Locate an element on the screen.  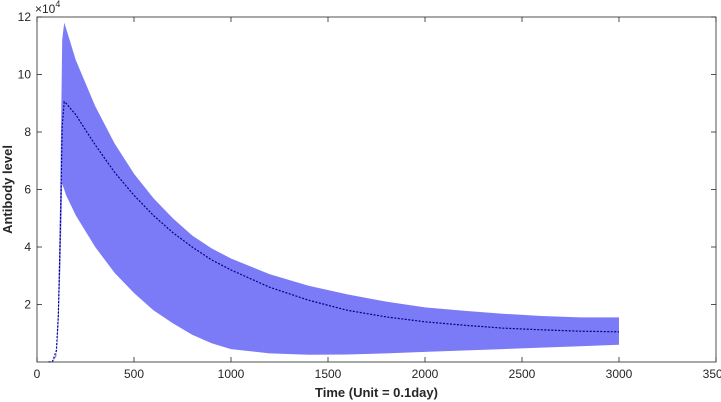
y-tick-label: 12 is located at coordinates (25, 17).